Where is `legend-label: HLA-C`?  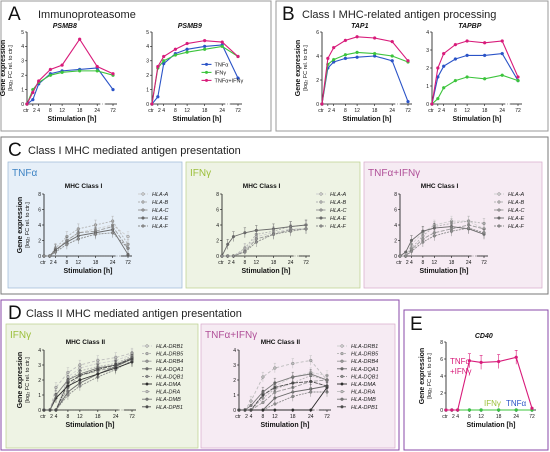 legend-label: HLA-C is located at coordinates (516, 211).